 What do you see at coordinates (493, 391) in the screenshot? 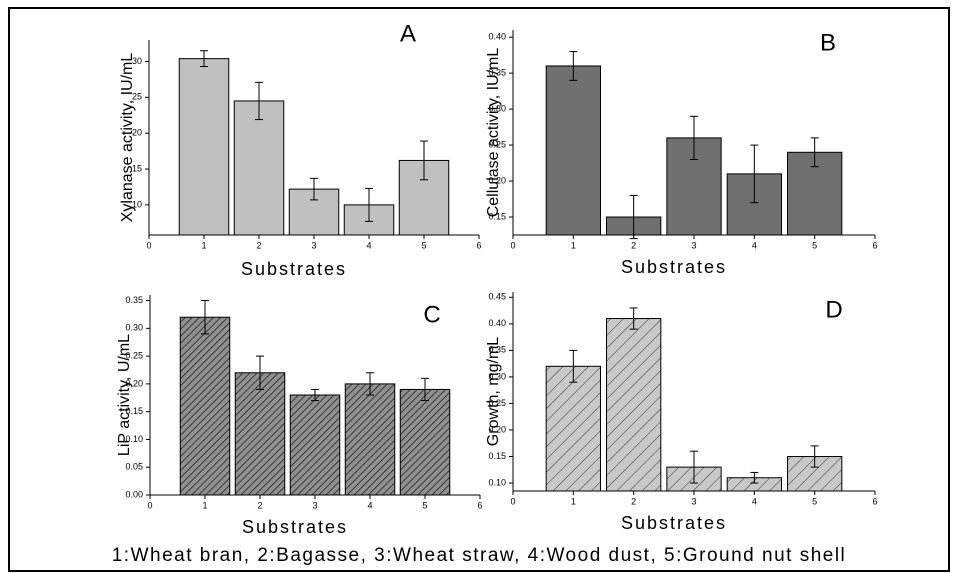
I see `y-axis-title: Growth, mg/mL` at bounding box center [493, 391].